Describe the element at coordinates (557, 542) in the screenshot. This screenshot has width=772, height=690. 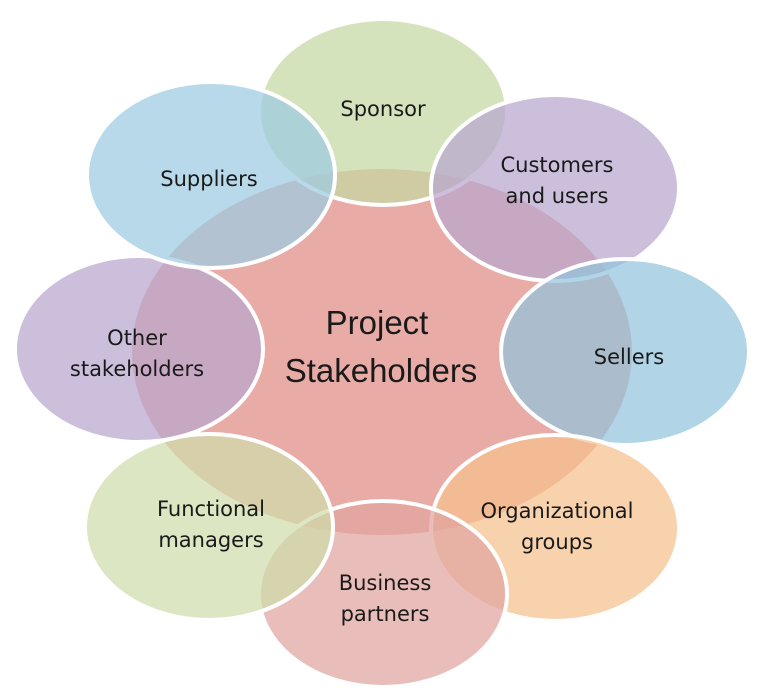
I see `organizational-groups-label-line-2: groups` at that location.